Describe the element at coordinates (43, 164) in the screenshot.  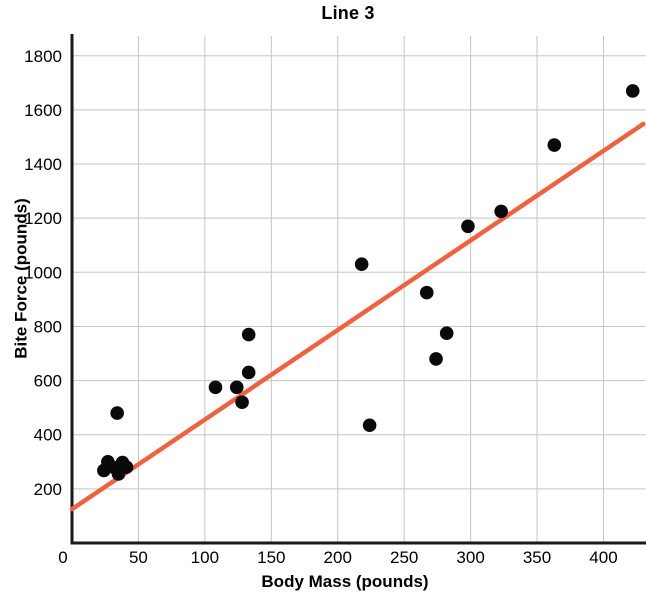
I see `y-tick-label: 1400` at that location.